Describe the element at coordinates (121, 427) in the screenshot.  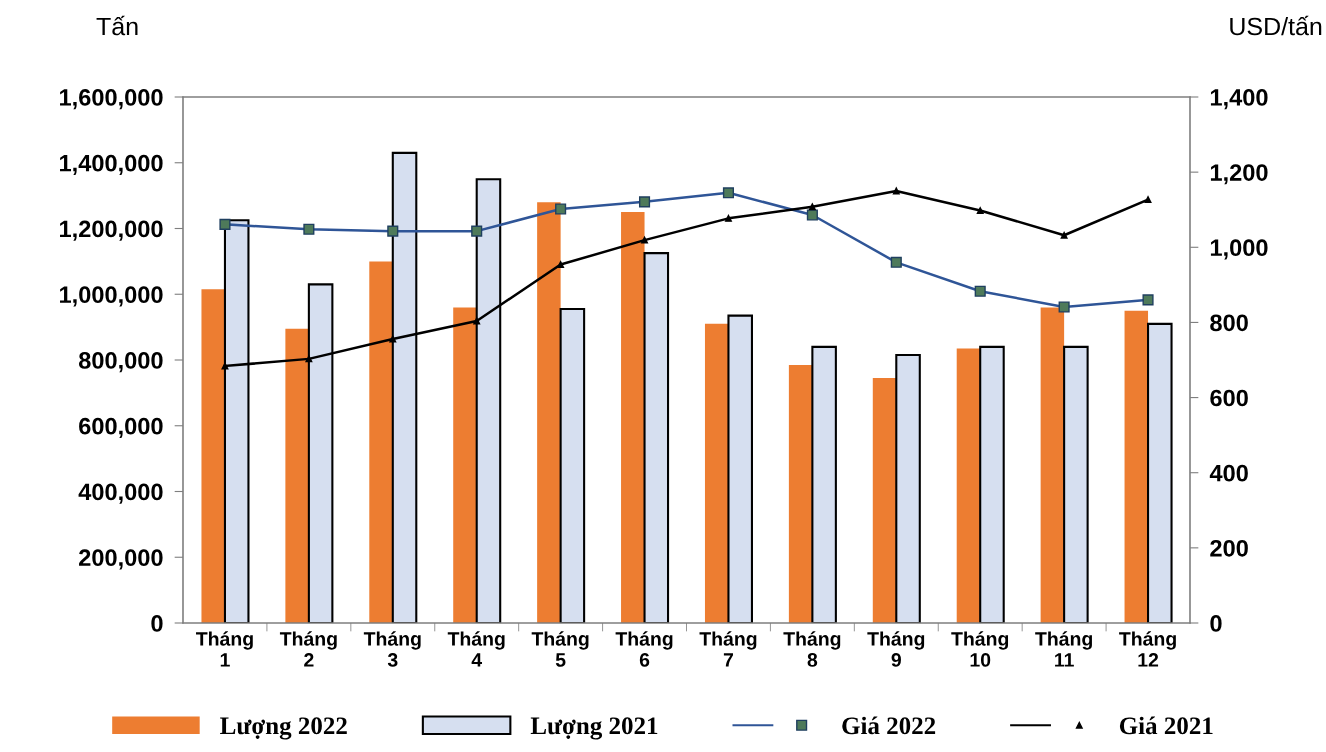
I see `y-tick-label: 600,000` at that location.